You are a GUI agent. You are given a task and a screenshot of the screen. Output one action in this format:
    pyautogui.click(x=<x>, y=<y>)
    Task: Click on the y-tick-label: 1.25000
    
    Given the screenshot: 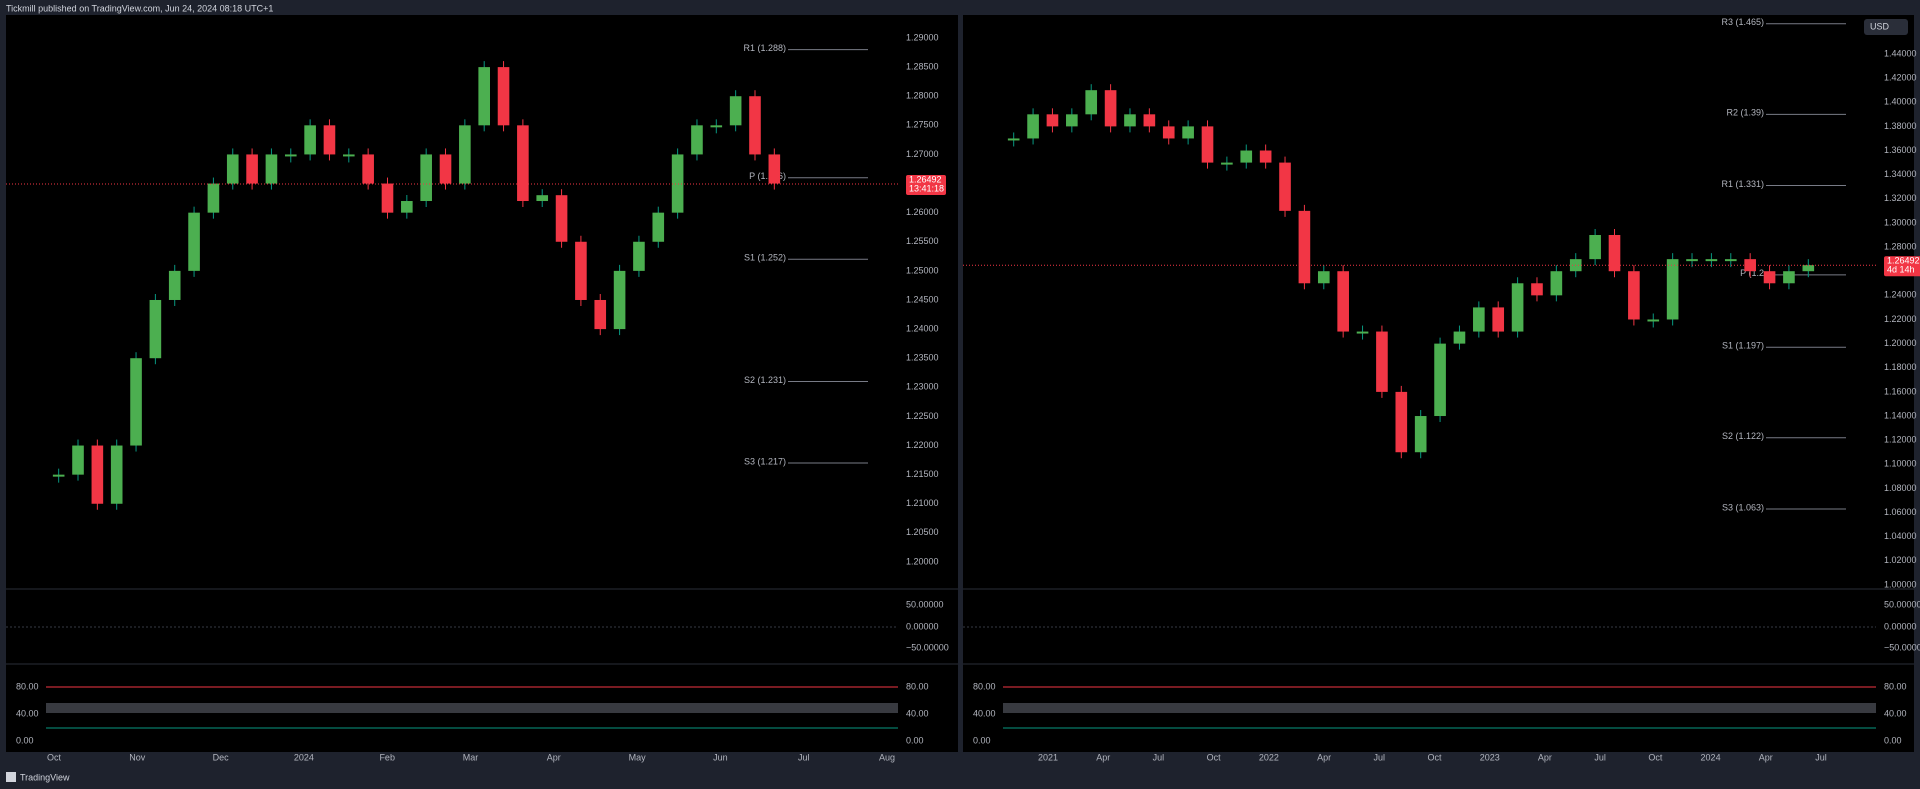 What is the action you would take?
    pyautogui.click(x=922, y=270)
    